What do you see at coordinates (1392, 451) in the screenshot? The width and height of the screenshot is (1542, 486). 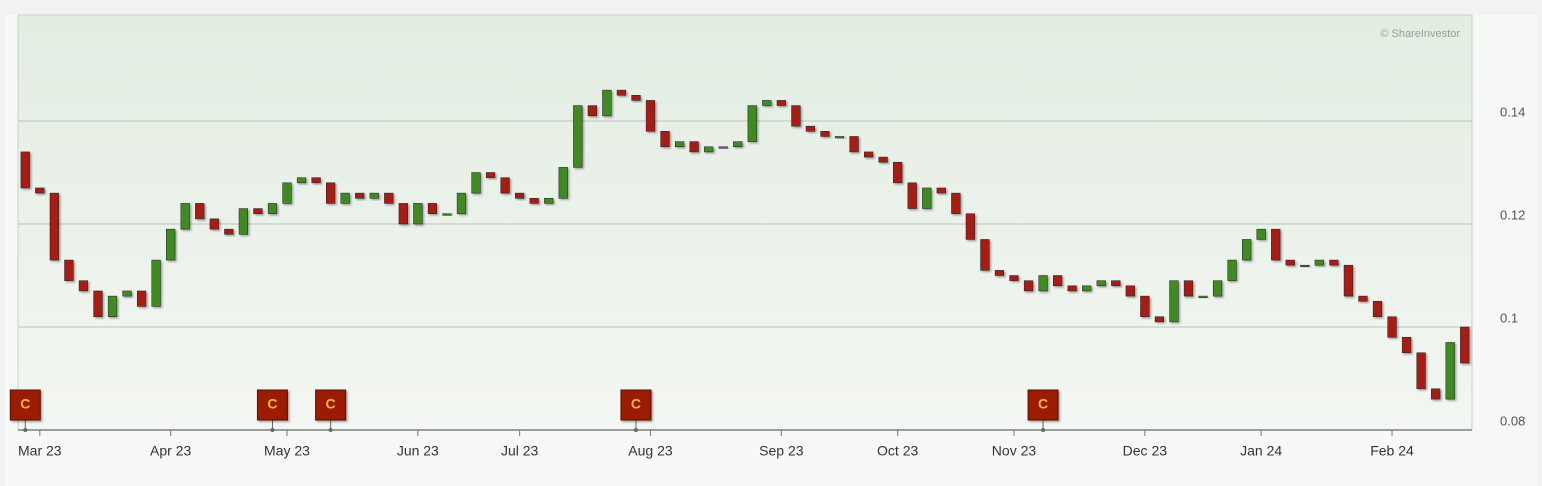 I see `x-tick-label: Feb 24` at bounding box center [1392, 451].